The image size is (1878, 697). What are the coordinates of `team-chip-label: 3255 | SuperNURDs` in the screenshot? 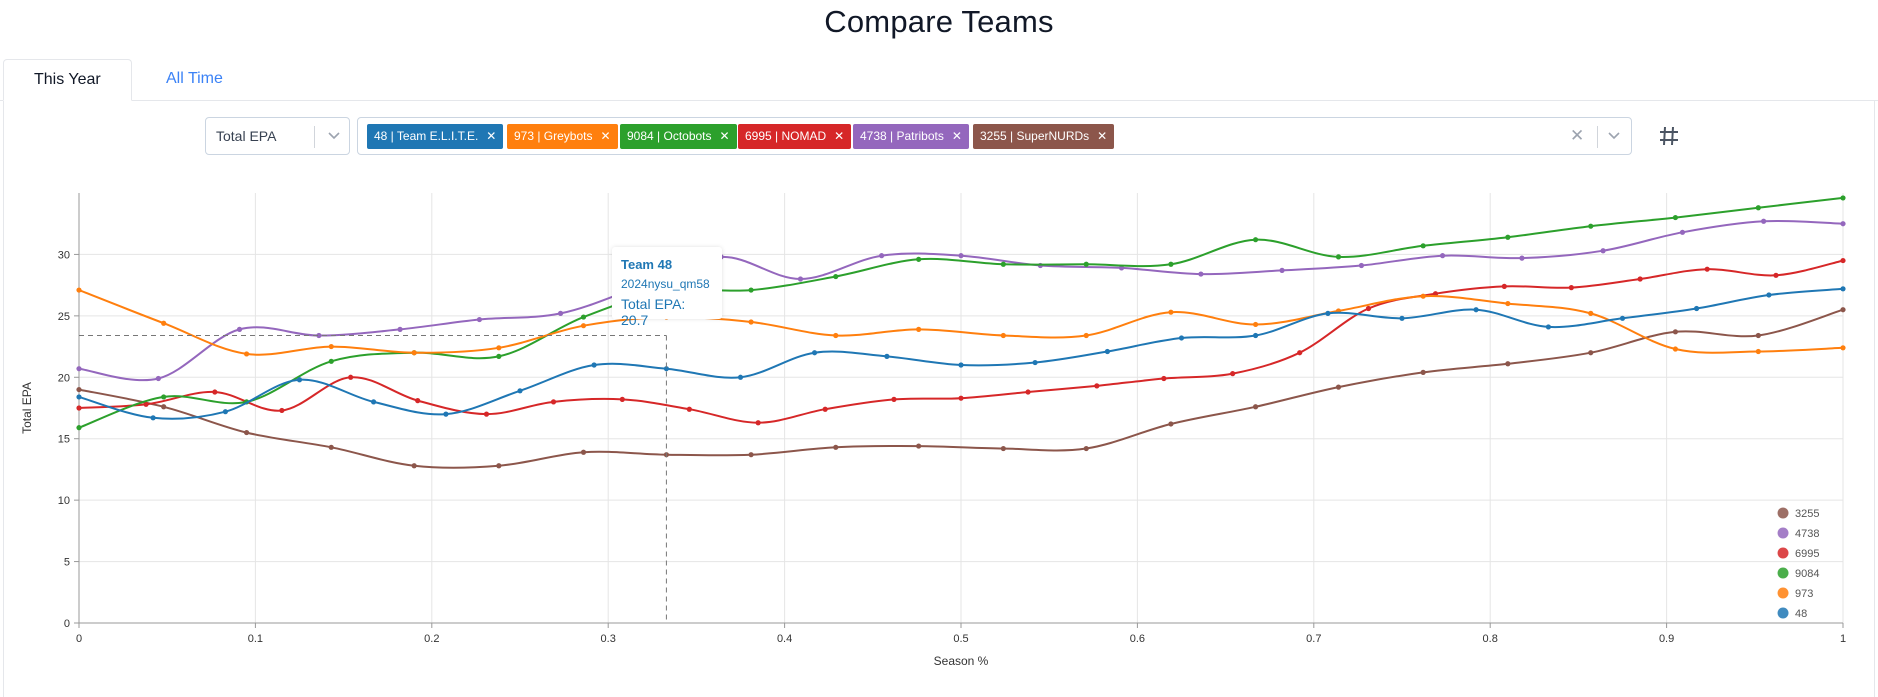 It's located at (1035, 136).